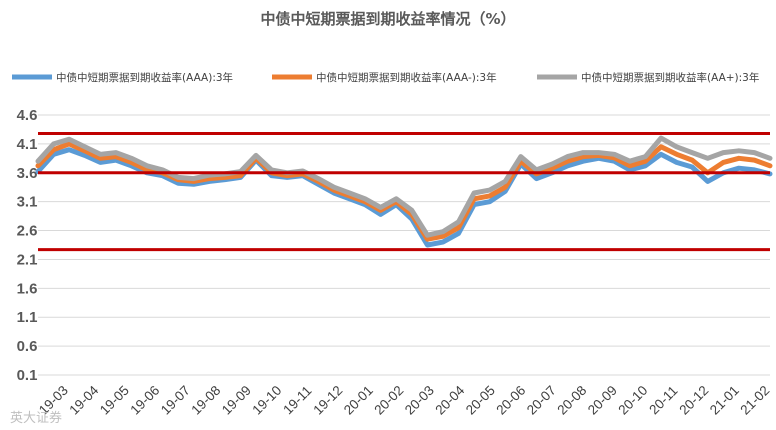 The width and height of the screenshot is (776, 430). What do you see at coordinates (144, 77) in the screenshot?
I see `legend-label-aaa: 中债中短期票据到期收益率(AAA):3年` at bounding box center [144, 77].